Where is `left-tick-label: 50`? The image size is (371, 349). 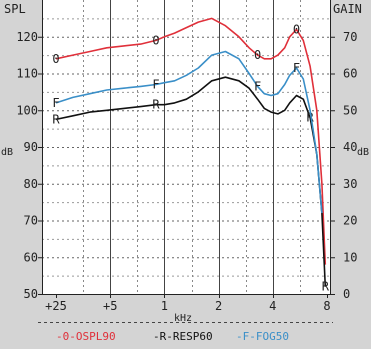
left-tick-label: 50 is located at coordinates (31, 294).